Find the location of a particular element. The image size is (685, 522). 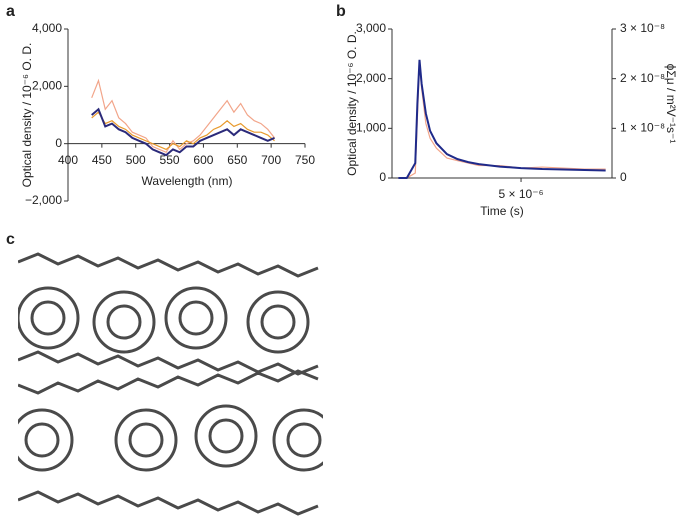

x-tick-label: 500 is located at coordinates (136, 160).